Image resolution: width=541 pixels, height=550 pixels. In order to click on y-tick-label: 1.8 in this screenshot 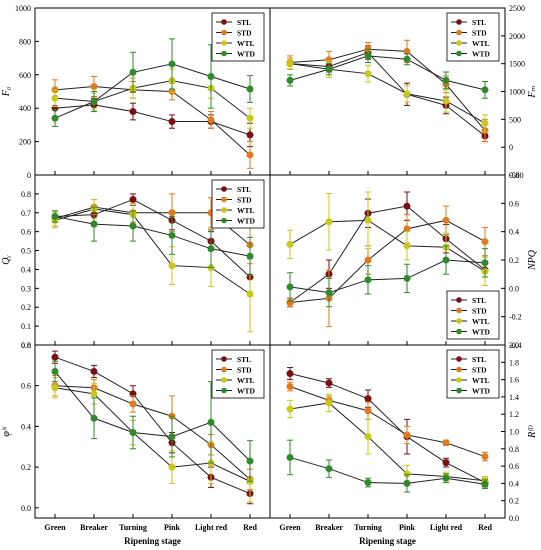, I will do `click(514, 362)`.